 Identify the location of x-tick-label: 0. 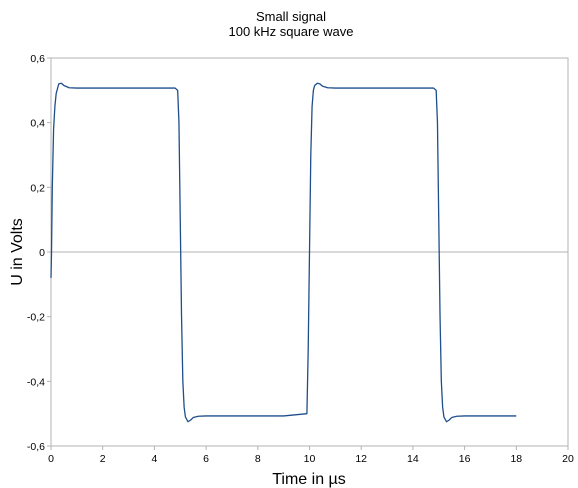
(51, 459).